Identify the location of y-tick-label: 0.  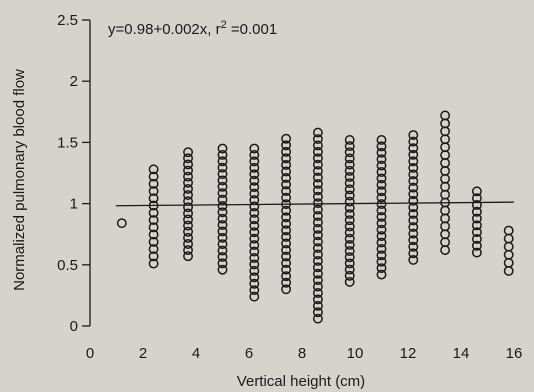
(74, 326).